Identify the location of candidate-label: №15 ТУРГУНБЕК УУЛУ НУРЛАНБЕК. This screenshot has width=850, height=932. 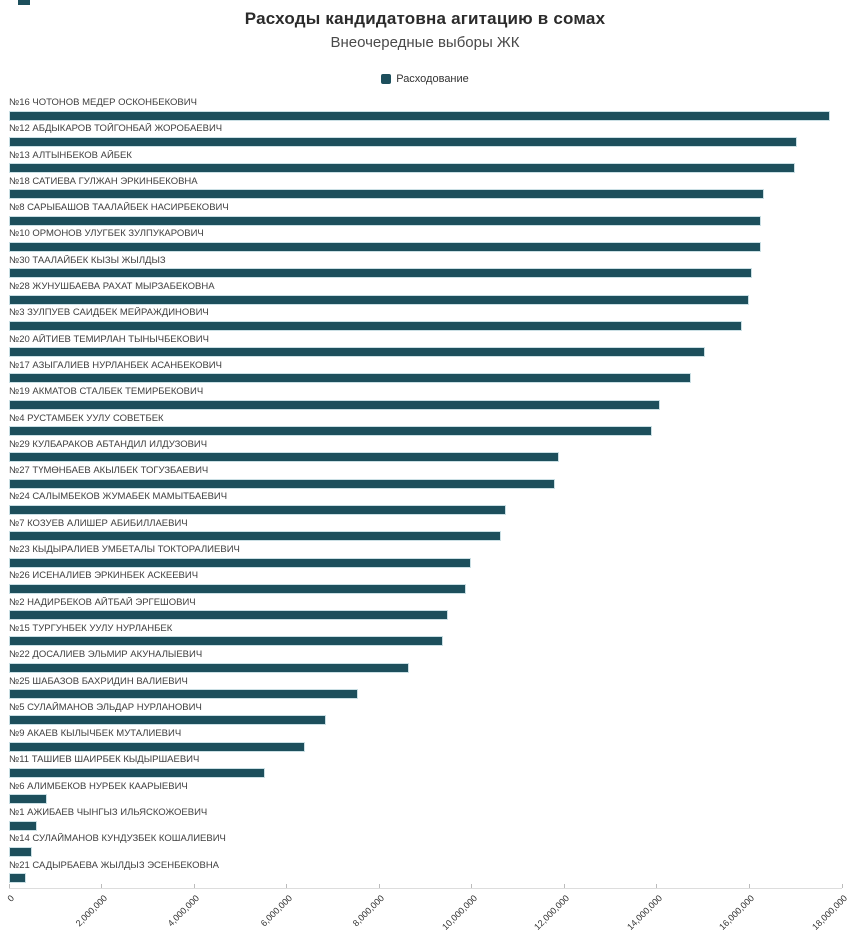
(91, 628).